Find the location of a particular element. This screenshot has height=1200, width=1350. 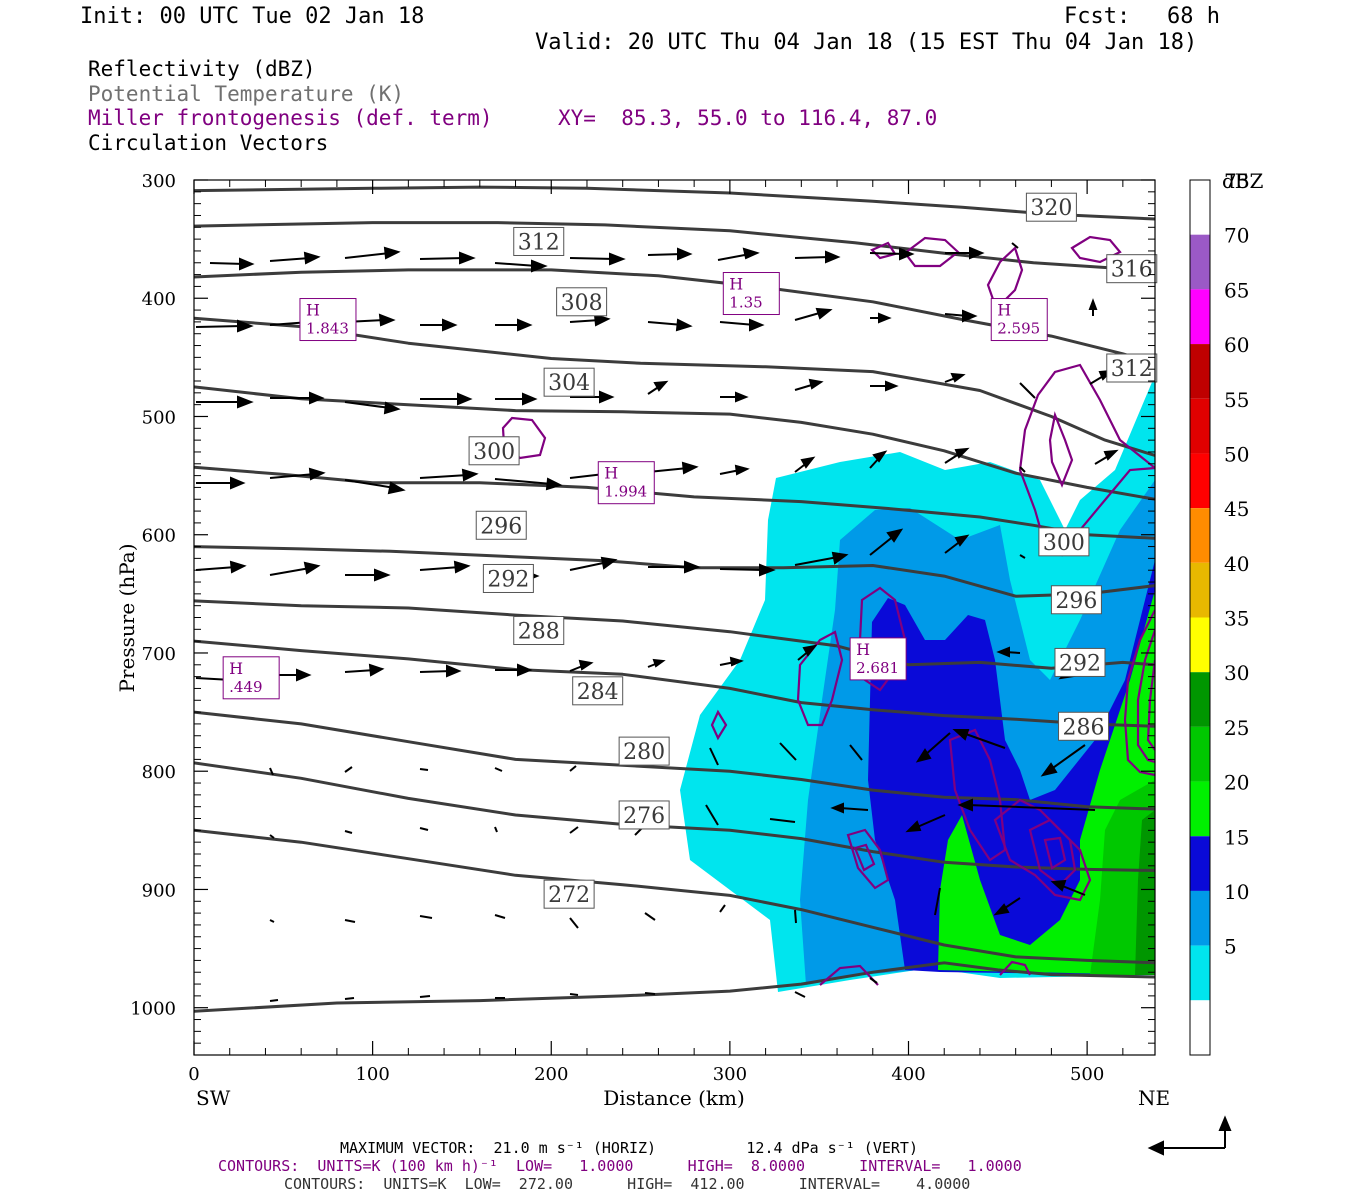

colorbar-frame is located at coordinates (1200, 617).